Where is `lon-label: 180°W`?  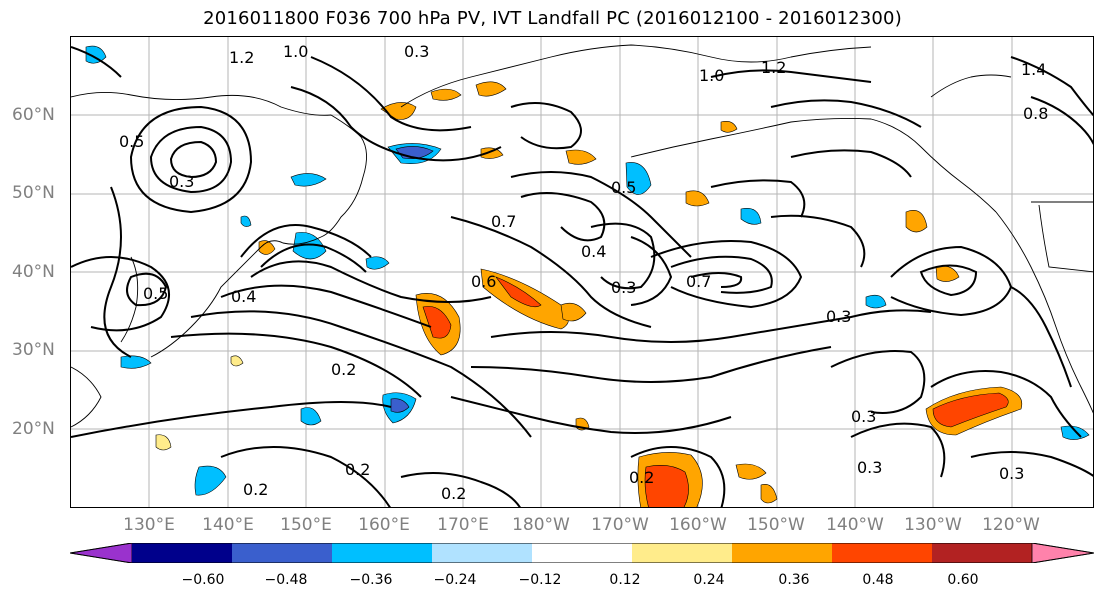 lon-label: 180°W is located at coordinates (541, 525).